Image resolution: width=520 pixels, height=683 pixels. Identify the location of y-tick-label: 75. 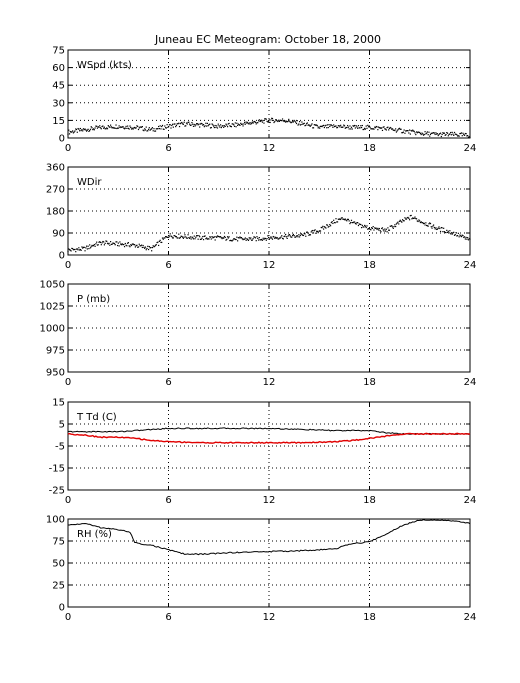
(58, 542).